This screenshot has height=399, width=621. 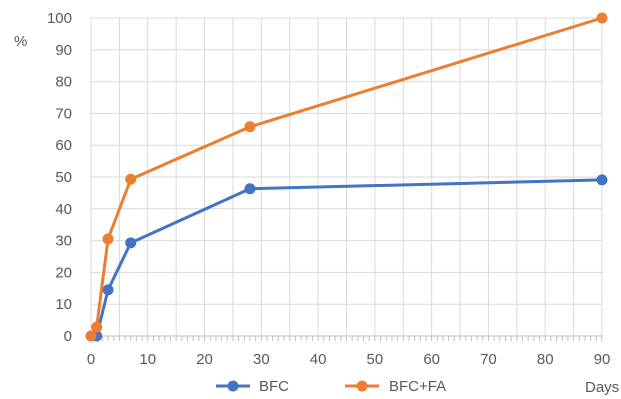 What do you see at coordinates (274, 386) in the screenshot?
I see `legend-label-bfc: BFC` at bounding box center [274, 386].